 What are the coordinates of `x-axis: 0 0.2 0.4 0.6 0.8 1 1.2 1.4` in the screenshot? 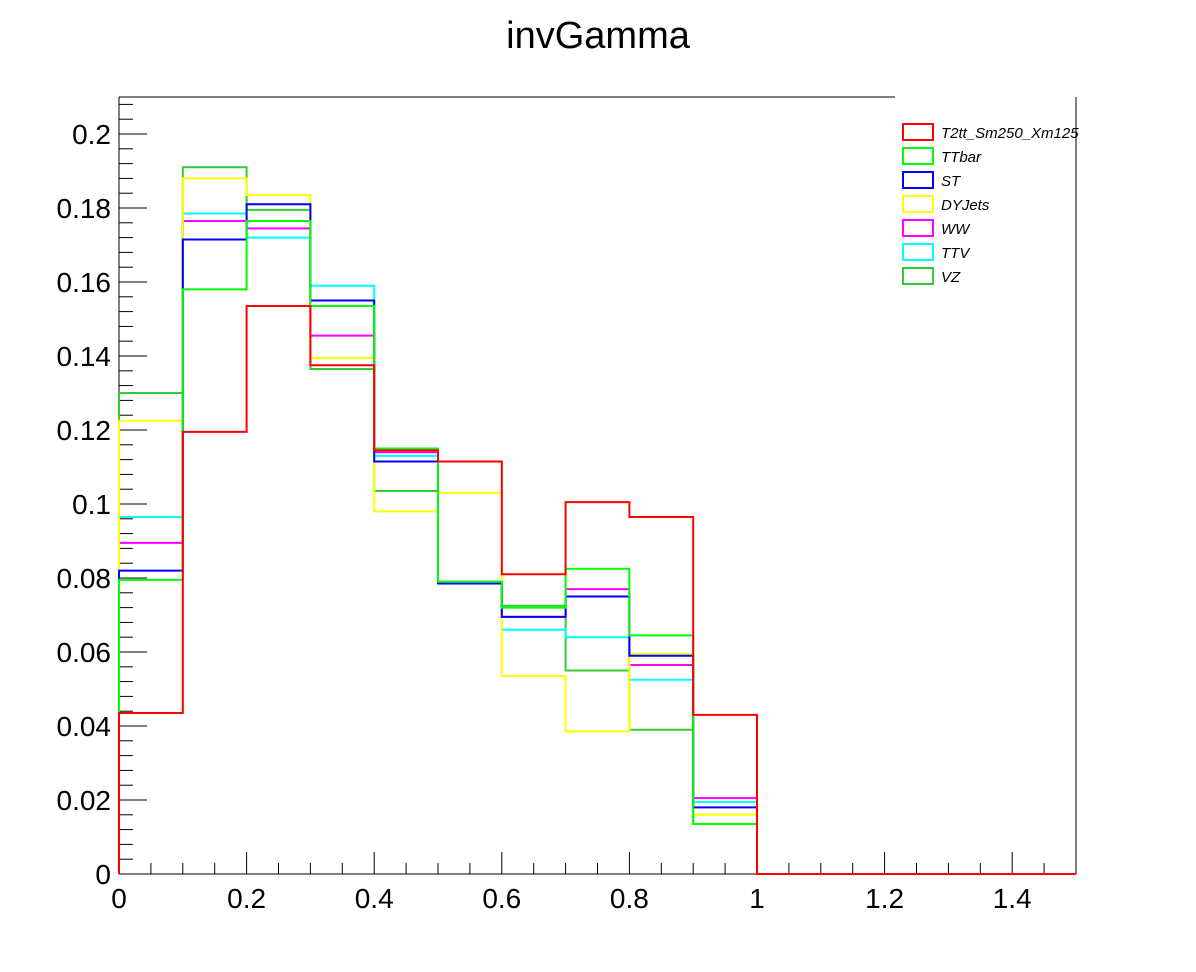 It's located at (594, 883).